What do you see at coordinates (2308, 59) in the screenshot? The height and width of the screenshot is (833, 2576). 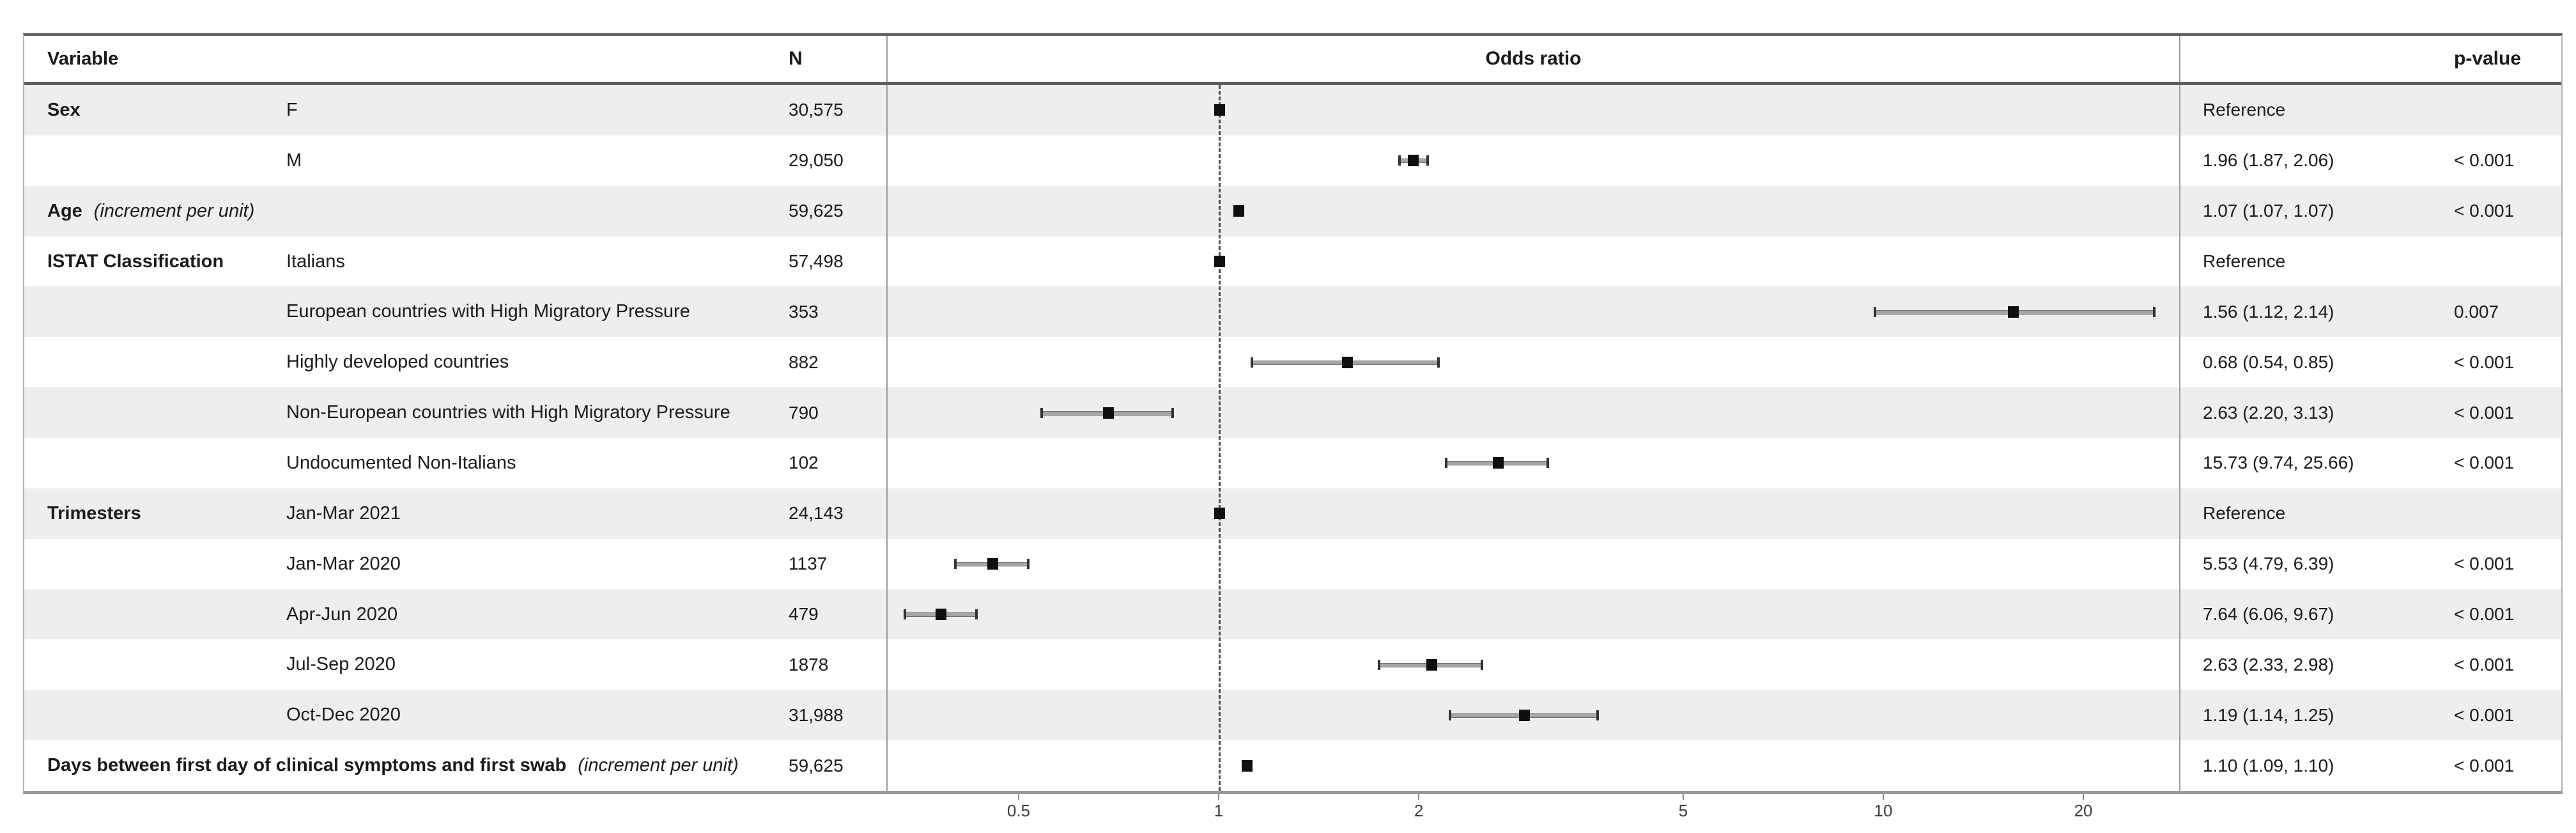 I see `header-estimate-spacer` at bounding box center [2308, 59].